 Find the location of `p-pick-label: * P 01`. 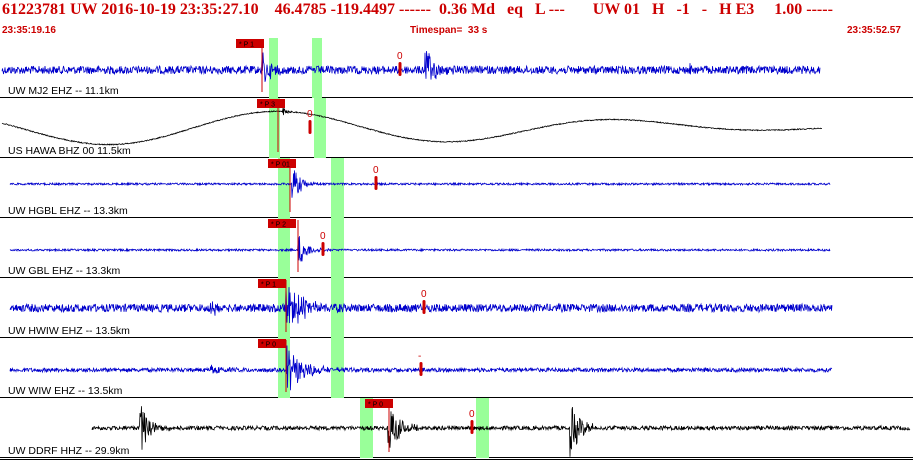

p-pick-label: * P 01 is located at coordinates (280, 165).